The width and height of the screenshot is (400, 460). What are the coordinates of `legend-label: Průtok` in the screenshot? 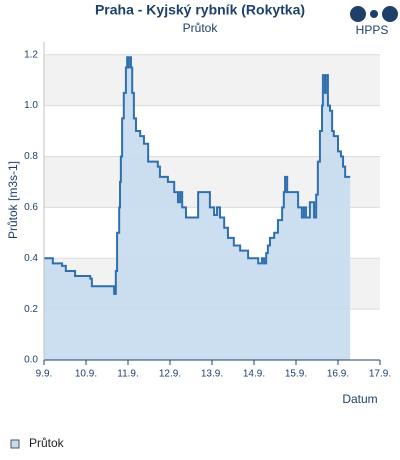 It's located at (47, 443).